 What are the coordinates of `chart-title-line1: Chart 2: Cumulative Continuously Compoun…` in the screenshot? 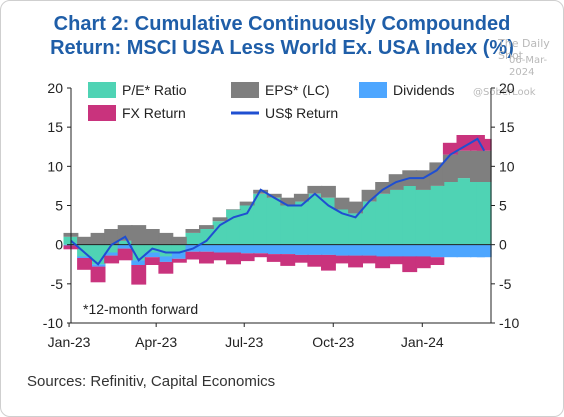 It's located at (282, 24).